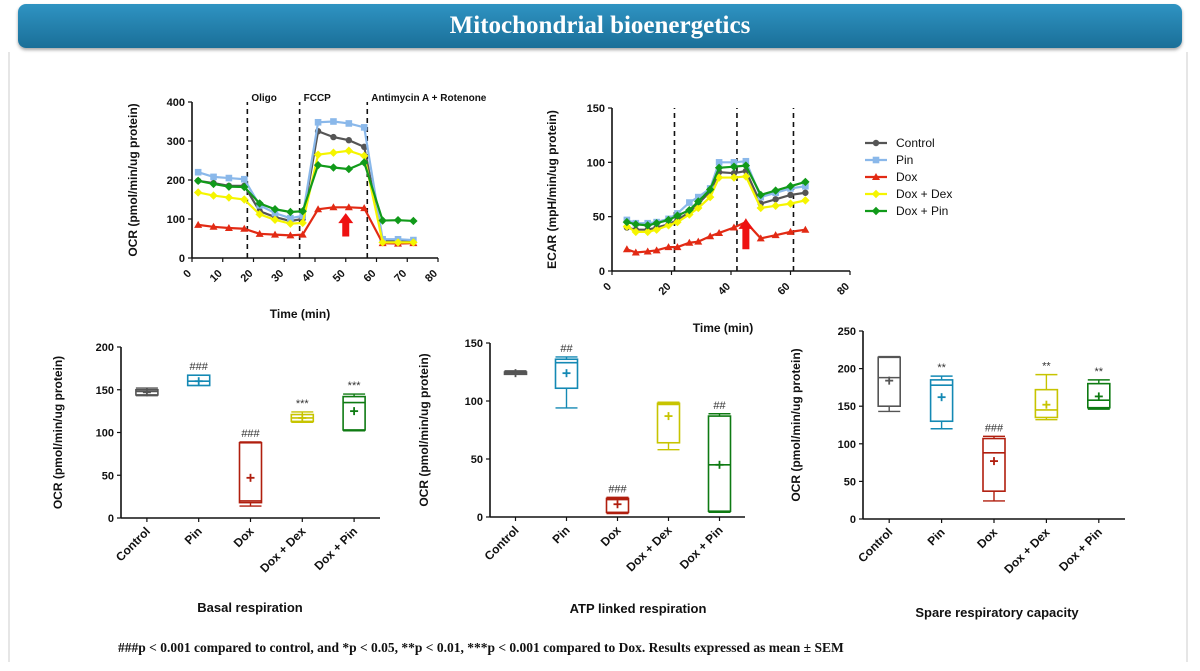 Image resolution: width=1200 pixels, height=671 pixels. Describe the element at coordinates (719, 457) in the screenshot. I see `atp-linked-respiration-box-dox-pin: ##` at that location.